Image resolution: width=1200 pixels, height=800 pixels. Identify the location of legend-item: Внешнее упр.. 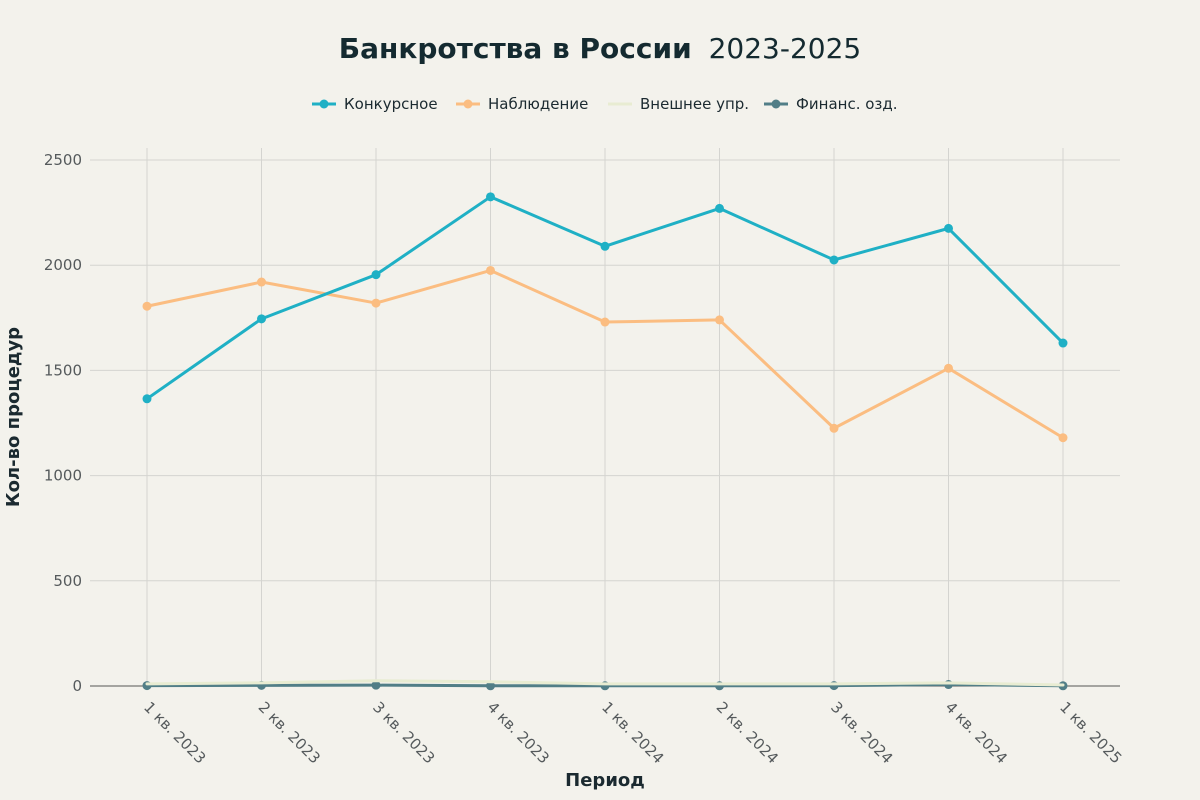
(678, 104).